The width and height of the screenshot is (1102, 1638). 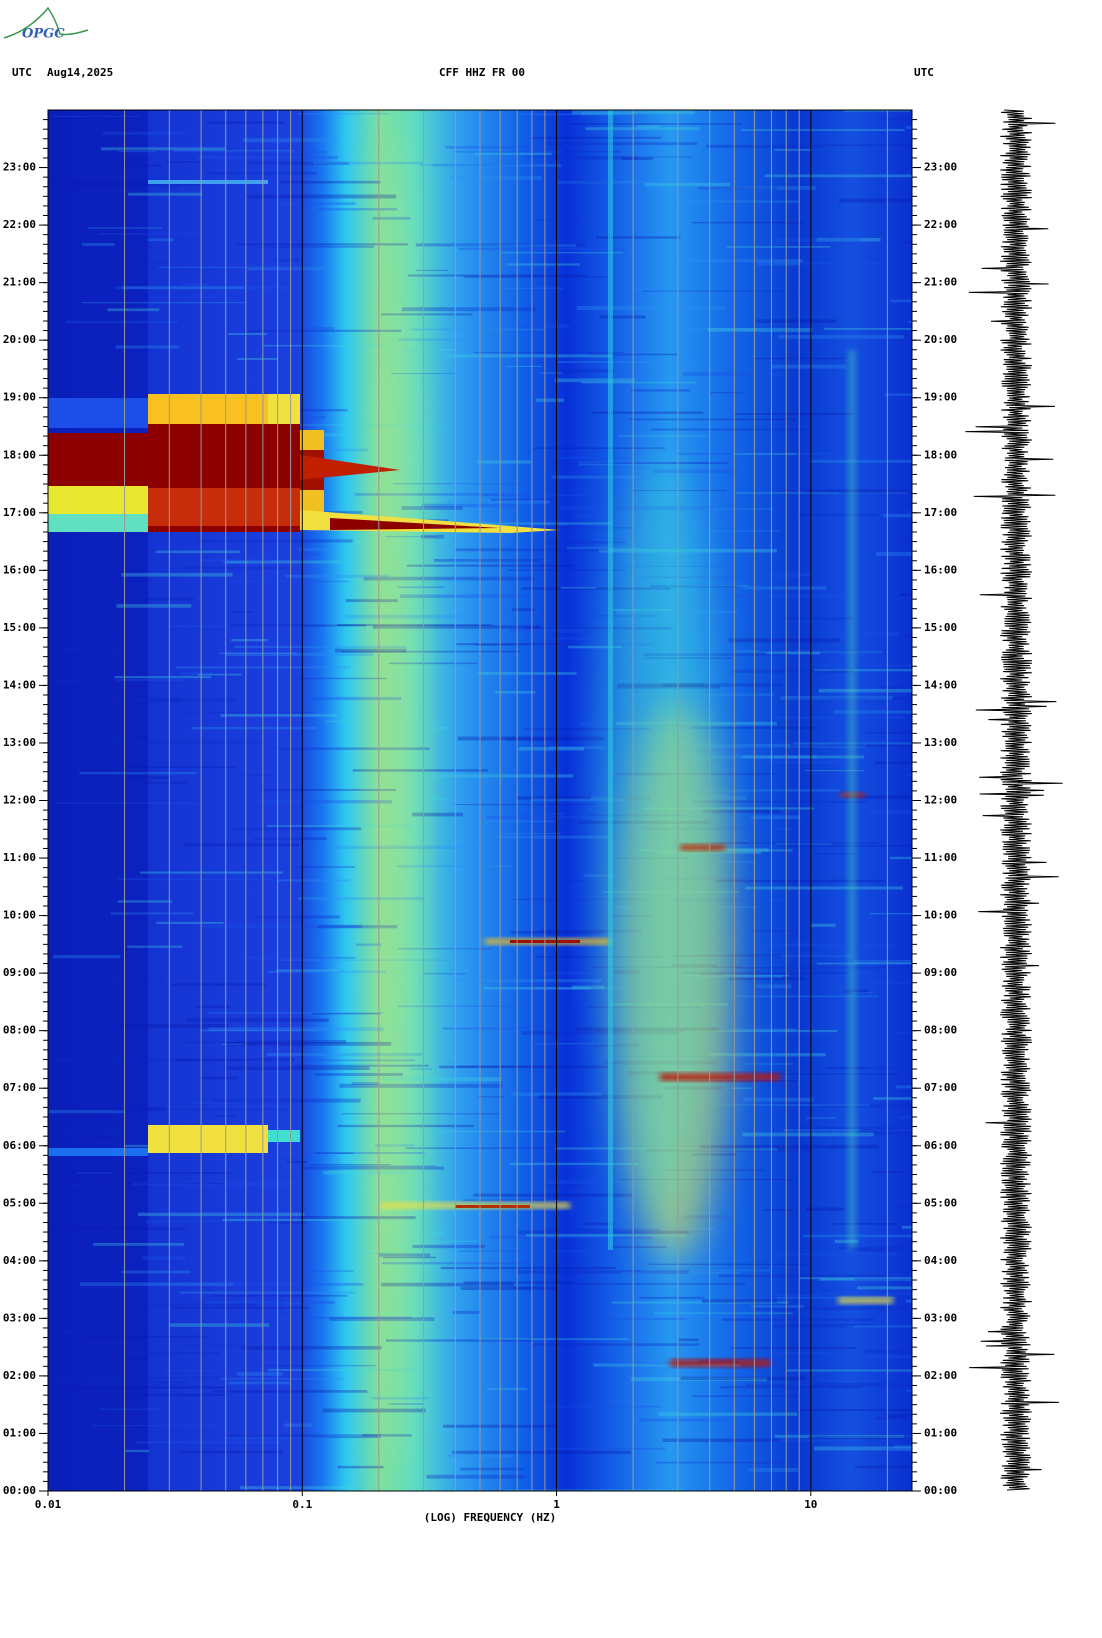 What do you see at coordinates (940, 1030) in the screenshot?
I see `y-tick-label: 08:00` at bounding box center [940, 1030].